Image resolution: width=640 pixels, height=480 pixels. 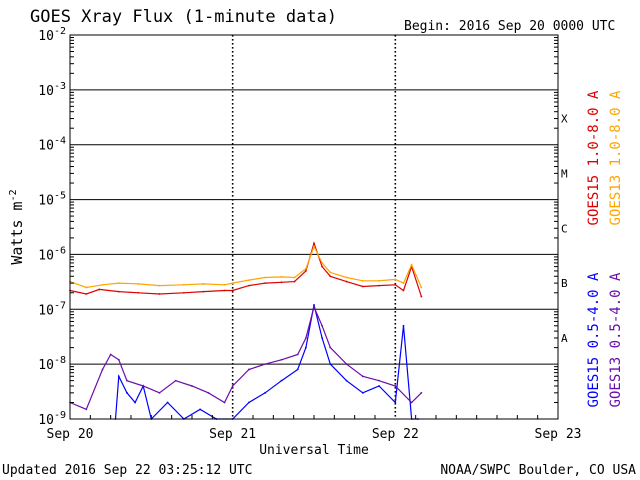 What do you see at coordinates (395, 434) in the screenshot?
I see `x-tick-label: Sep 22` at bounding box center [395, 434].